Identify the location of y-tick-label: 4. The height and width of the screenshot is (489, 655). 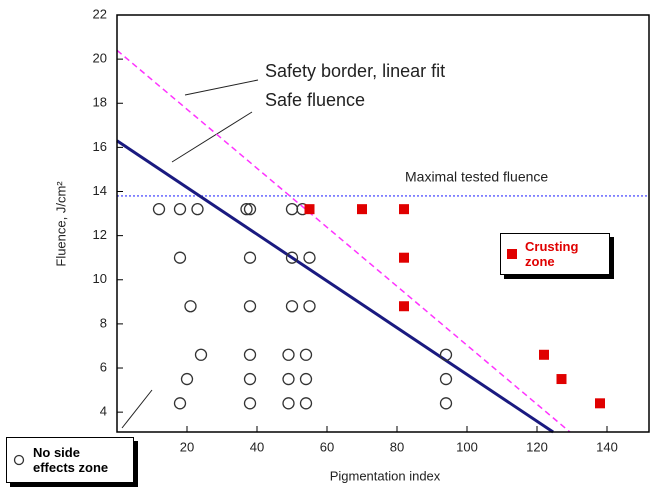
(103, 411).